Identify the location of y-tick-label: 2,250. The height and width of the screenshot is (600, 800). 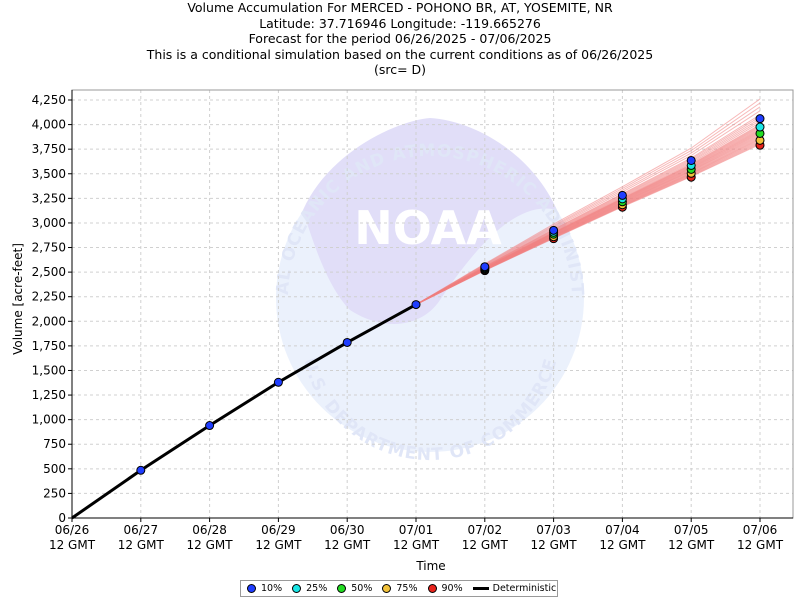
(49, 297).